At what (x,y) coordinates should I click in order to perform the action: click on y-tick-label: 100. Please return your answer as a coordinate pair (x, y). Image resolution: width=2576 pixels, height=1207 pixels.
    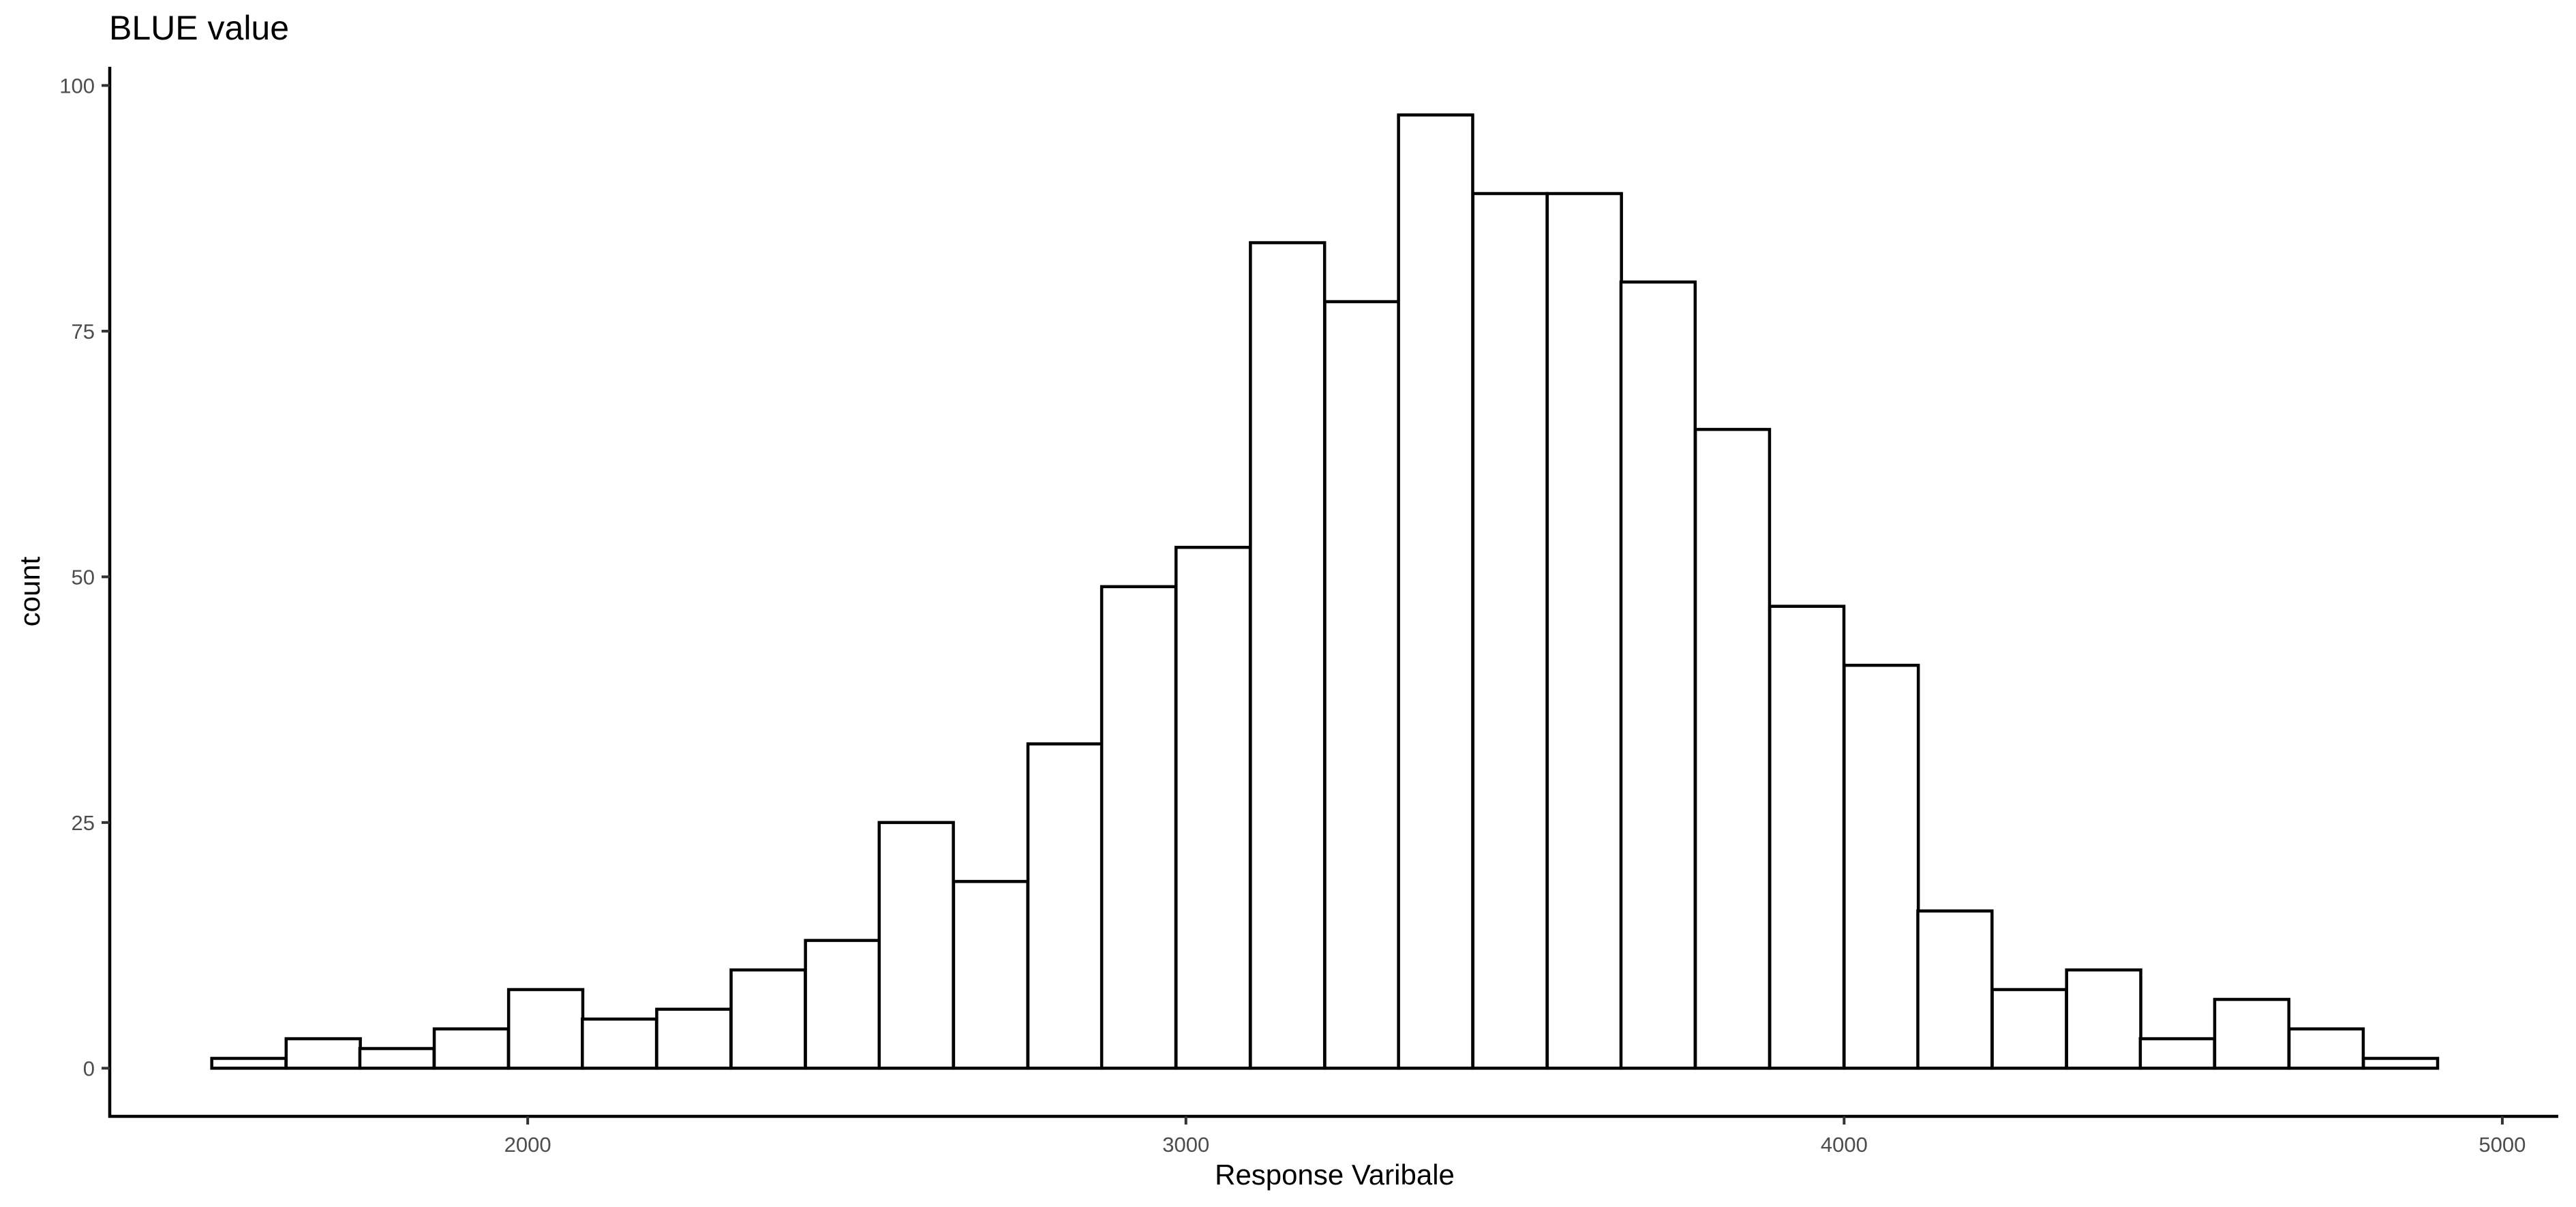
    Looking at the image, I should click on (77, 85).